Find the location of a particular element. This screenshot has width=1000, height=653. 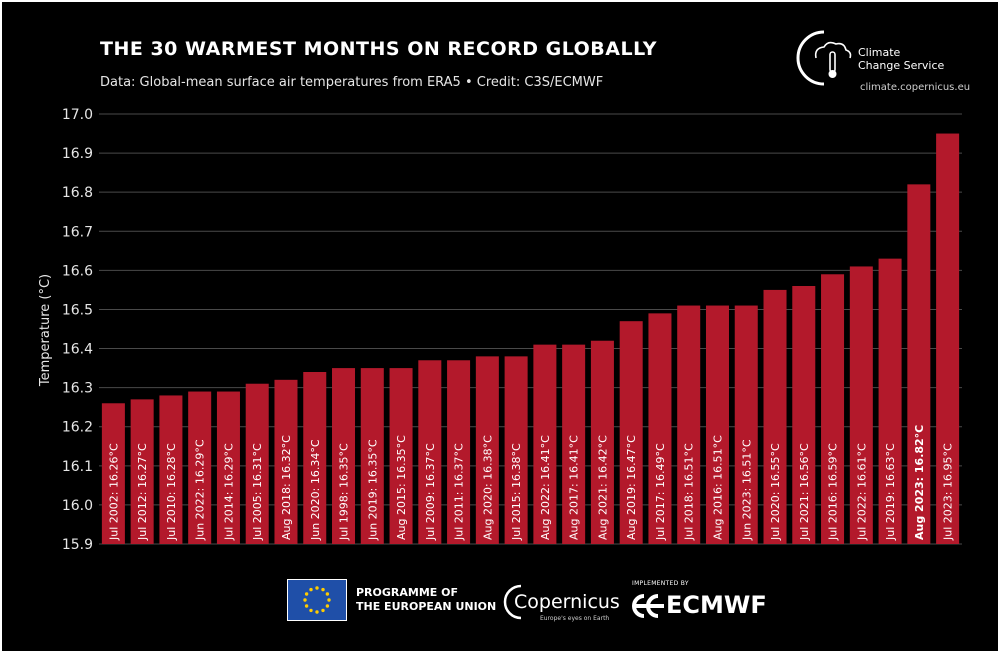

c3s-name-line-1: Climate is located at coordinates (879, 52).